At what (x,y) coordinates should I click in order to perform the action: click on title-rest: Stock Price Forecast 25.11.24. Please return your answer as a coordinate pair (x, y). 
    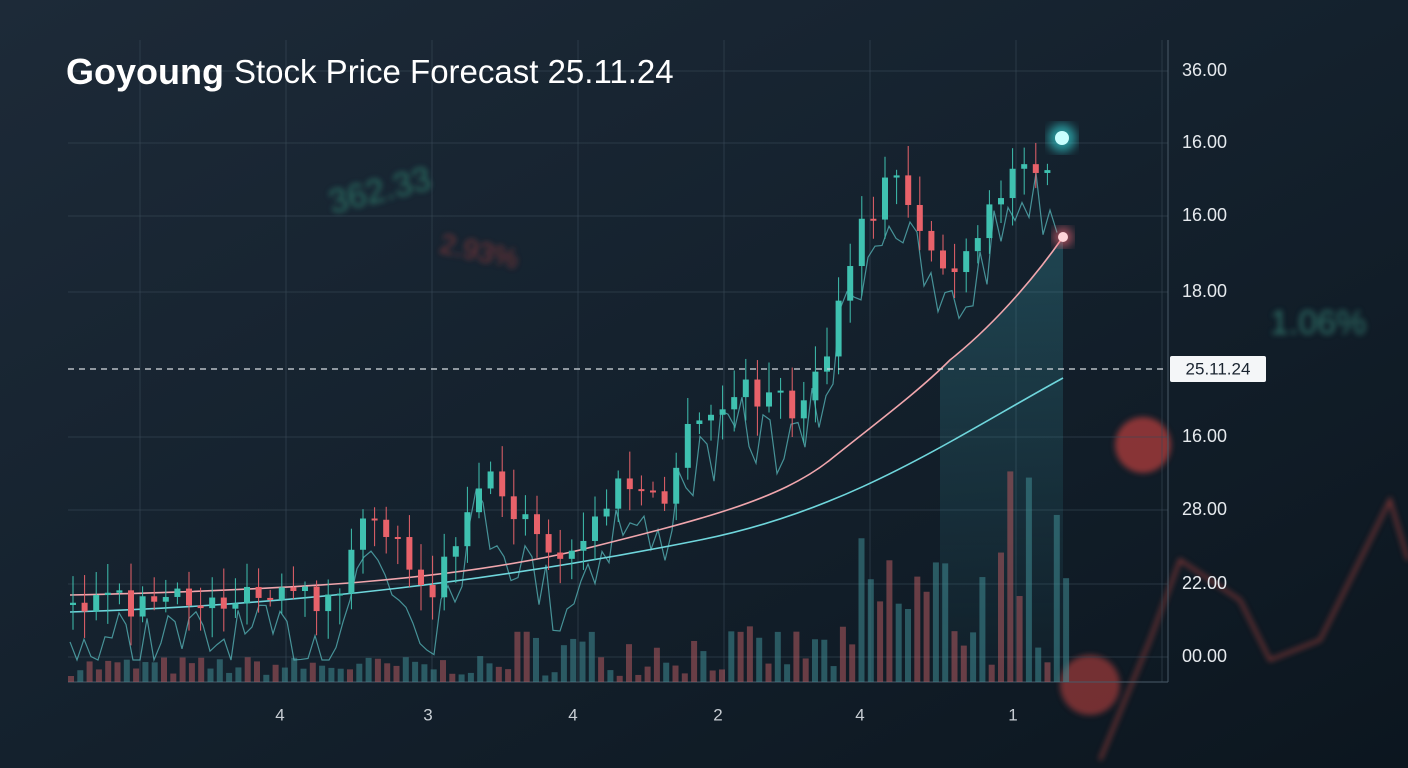
    Looking at the image, I should click on (454, 71).